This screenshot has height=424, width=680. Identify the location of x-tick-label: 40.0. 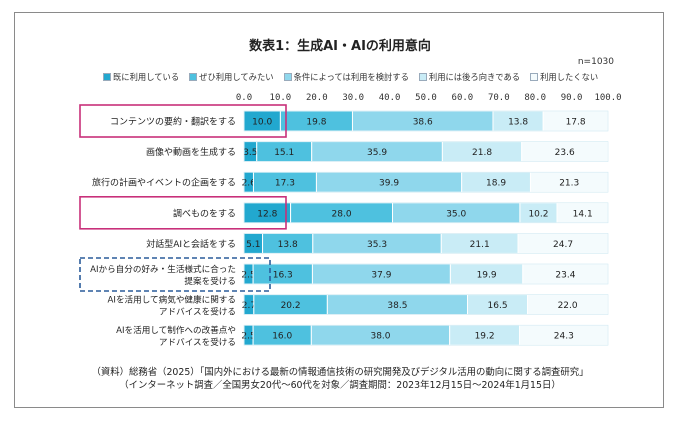
(390, 98).